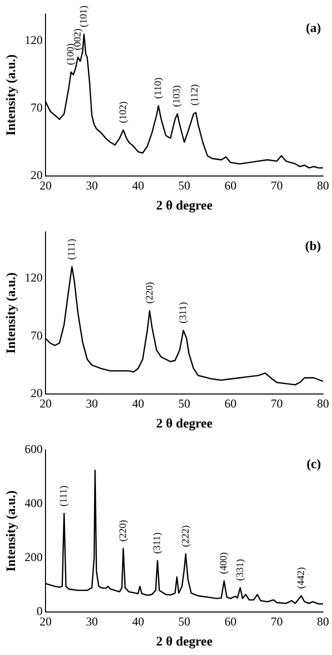 The width and height of the screenshot is (332, 655). Describe the element at coordinates (195, 95) in the screenshot. I see `annotation: (112)` at that location.